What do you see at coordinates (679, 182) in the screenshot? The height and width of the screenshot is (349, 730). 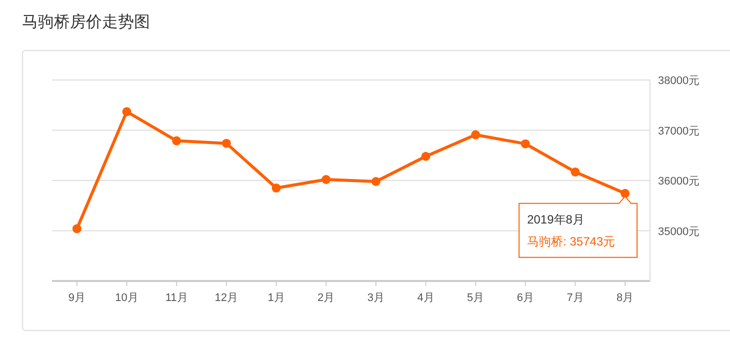 I see `y-tick-label: 36000元` at bounding box center [679, 182].